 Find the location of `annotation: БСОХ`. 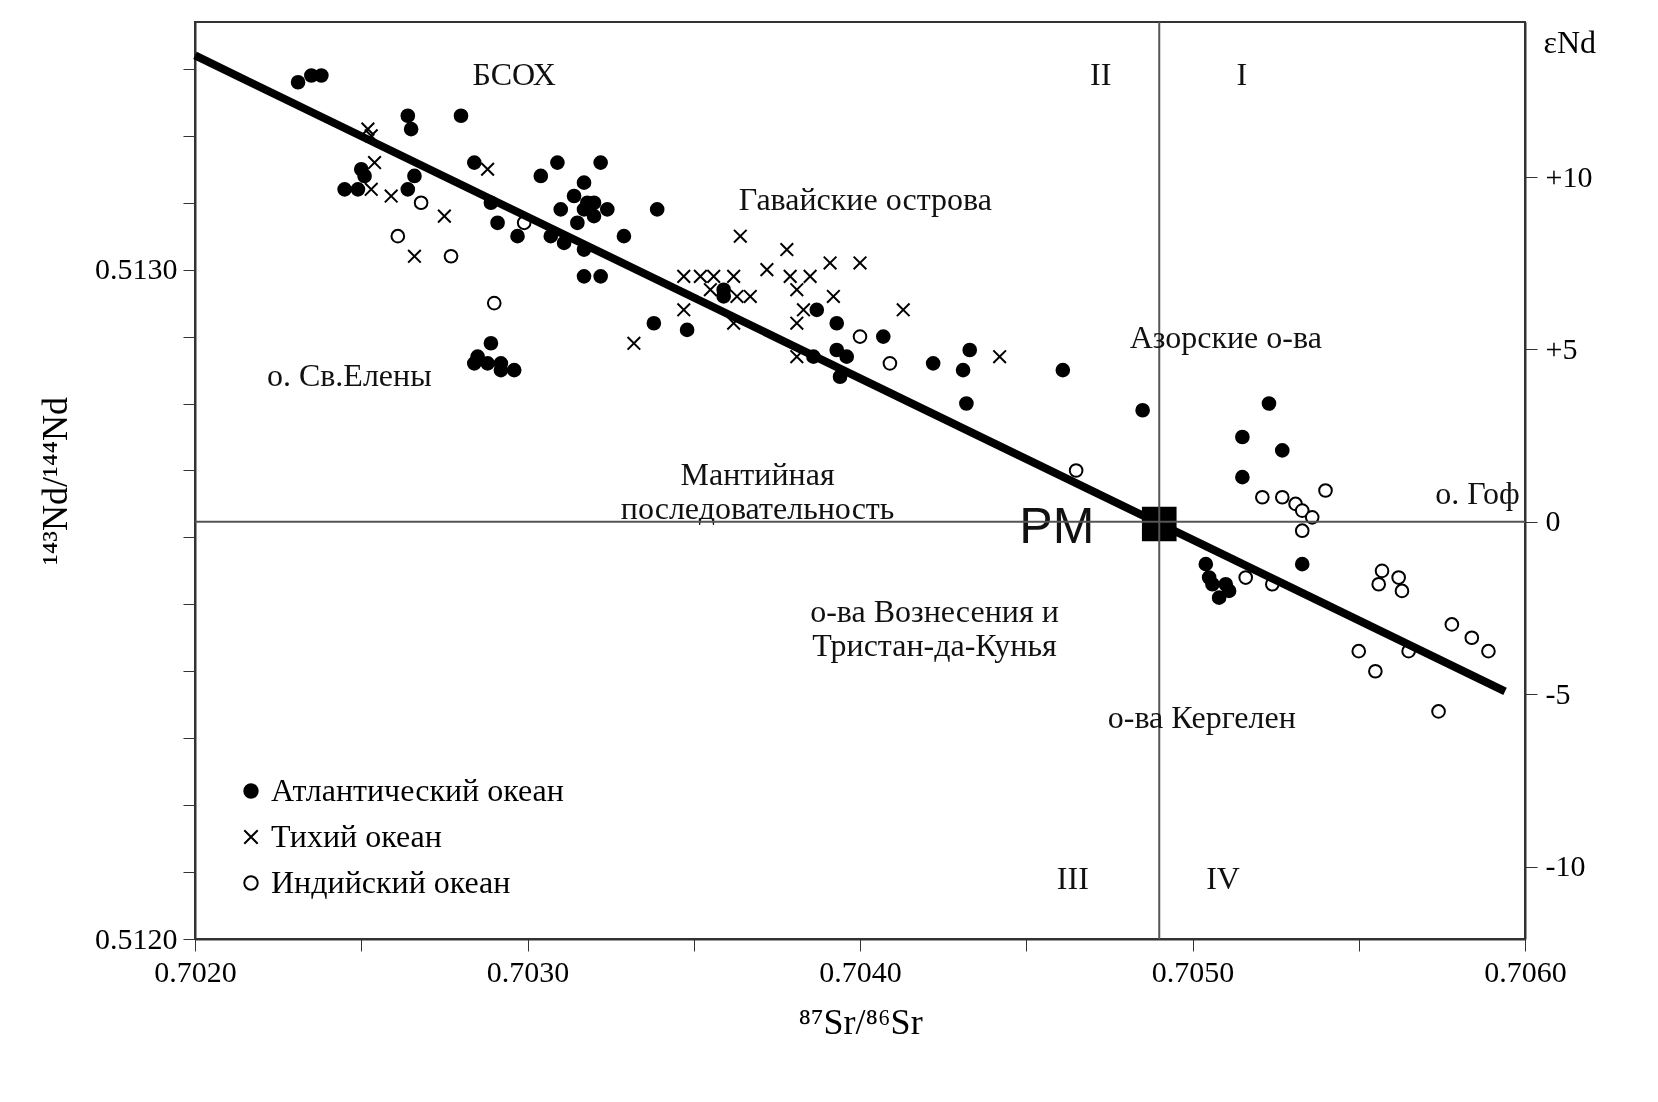

annotation: БСОХ is located at coordinates (514, 74).